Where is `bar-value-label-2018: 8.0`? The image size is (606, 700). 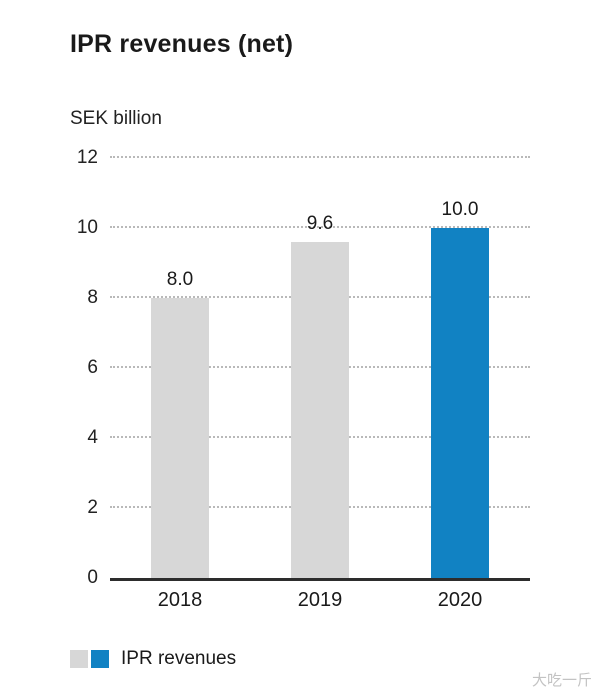
bar-value-label-2018: 8.0 is located at coordinates (180, 280).